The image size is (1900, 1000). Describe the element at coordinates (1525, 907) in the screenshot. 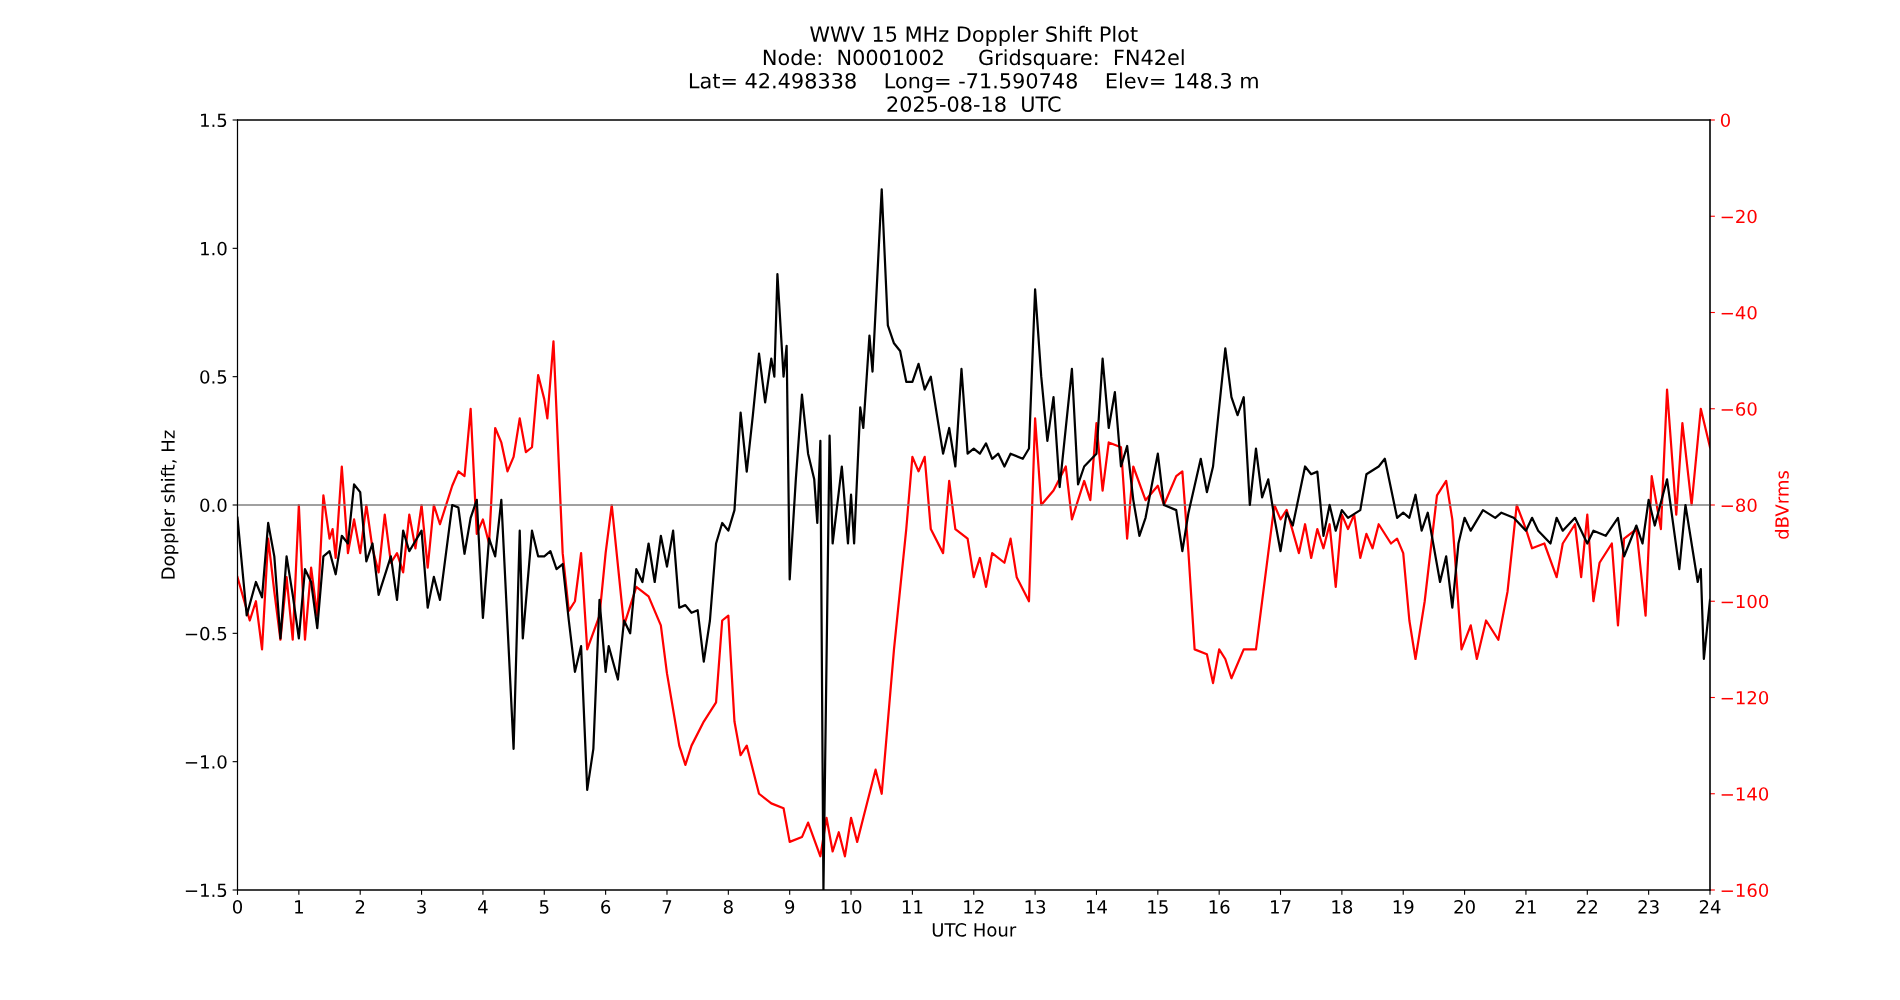

I see `x-tick-label: 21` at that location.